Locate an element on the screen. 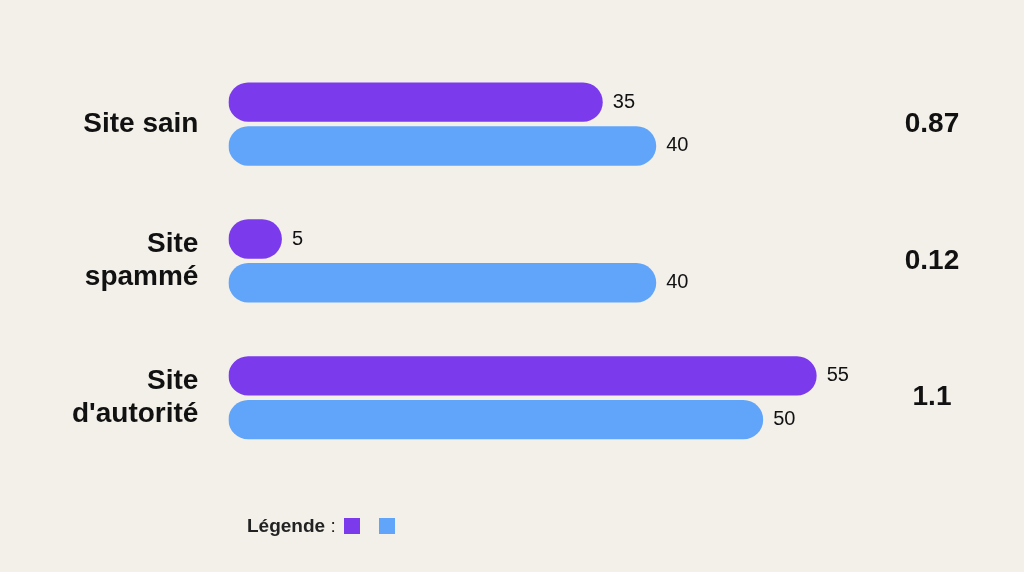 The height and width of the screenshot is (572, 1024). data-label: 35 is located at coordinates (623, 100).